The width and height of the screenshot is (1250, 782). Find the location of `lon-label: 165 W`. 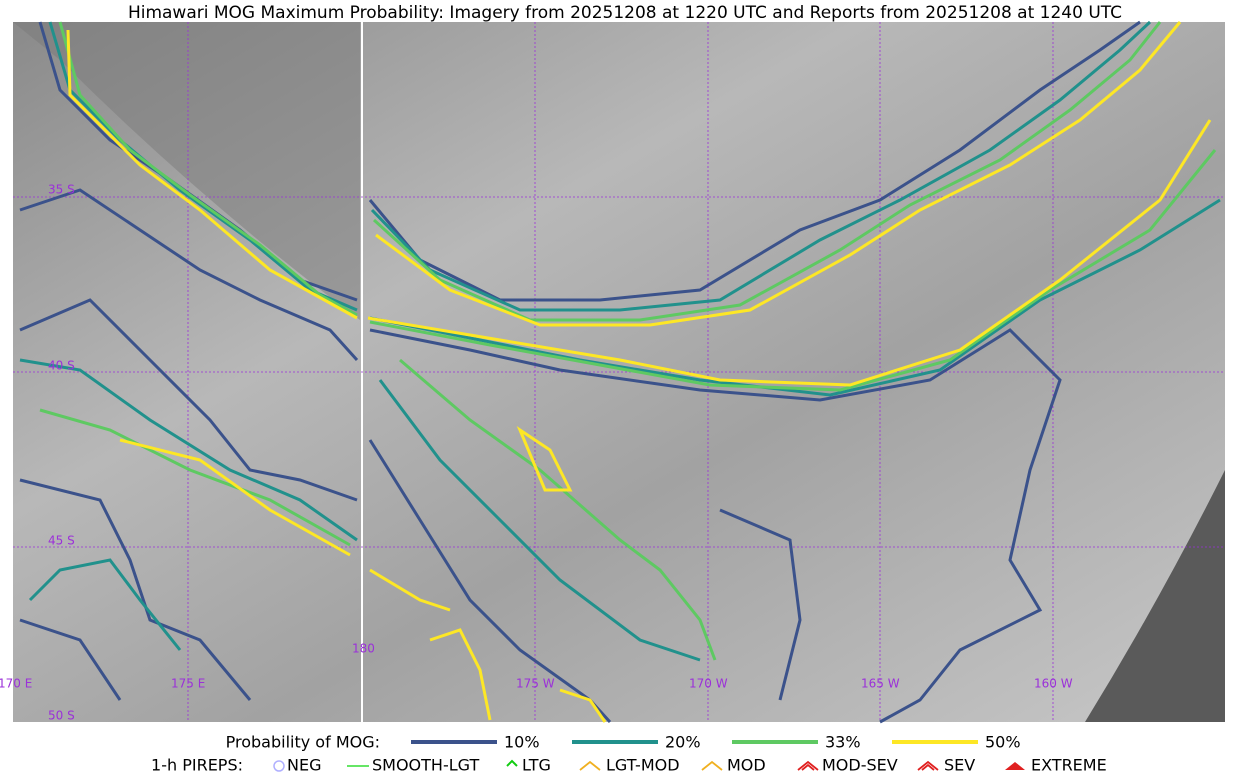

lon-label: 165 W is located at coordinates (880, 684).